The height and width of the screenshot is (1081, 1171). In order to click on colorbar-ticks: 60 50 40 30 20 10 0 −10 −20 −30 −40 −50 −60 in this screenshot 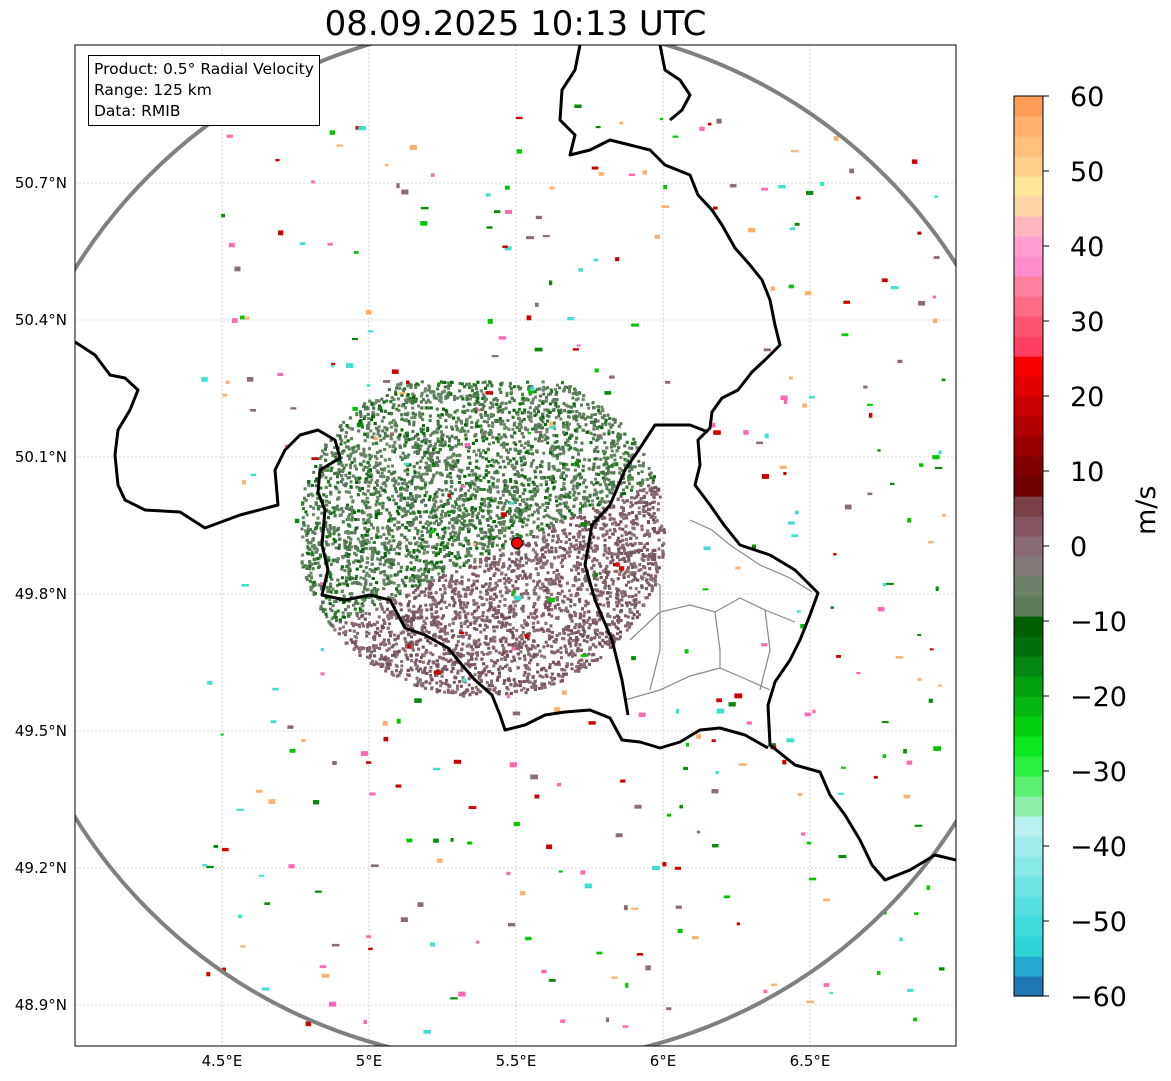, I will do `click(1085, 547)`.